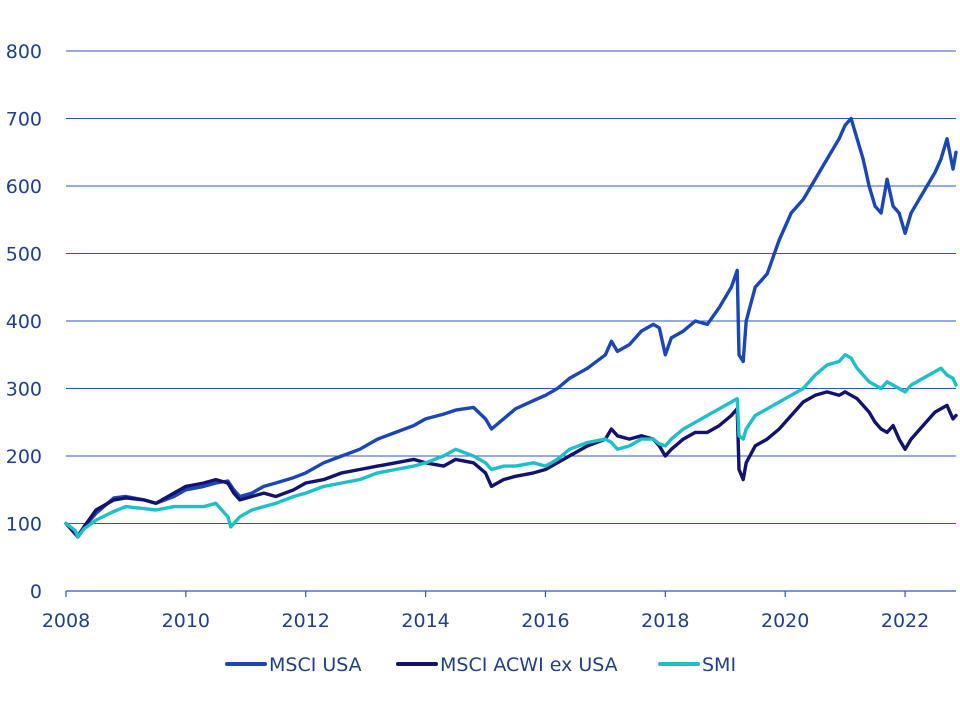  I want to click on x-tick-label: 2022, so click(905, 621).